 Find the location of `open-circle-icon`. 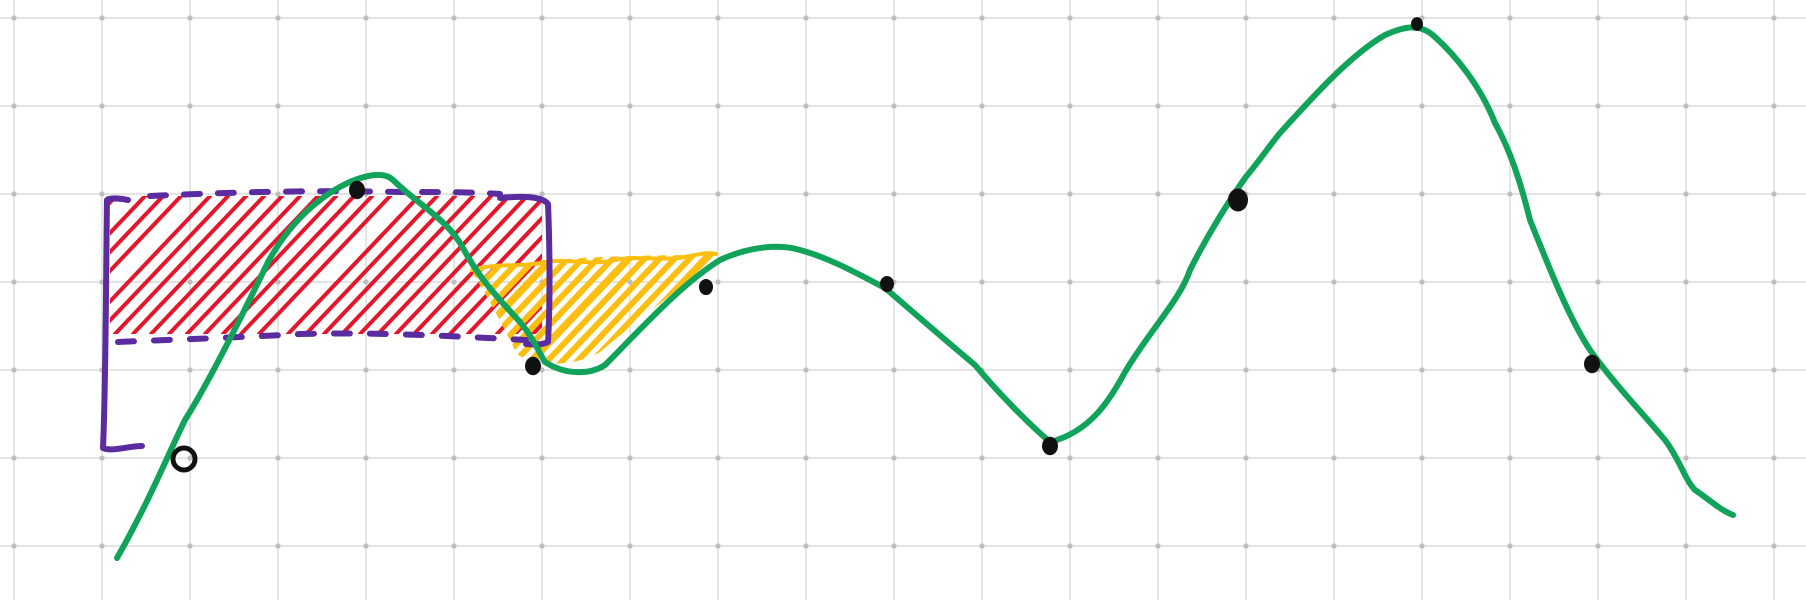

open-circle-icon is located at coordinates (184, 459).